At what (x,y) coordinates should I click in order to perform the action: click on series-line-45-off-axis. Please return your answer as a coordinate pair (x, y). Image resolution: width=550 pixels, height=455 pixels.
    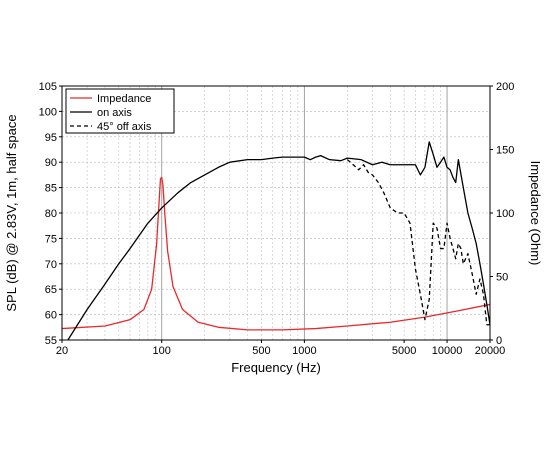
    Looking at the image, I should click on (418, 242).